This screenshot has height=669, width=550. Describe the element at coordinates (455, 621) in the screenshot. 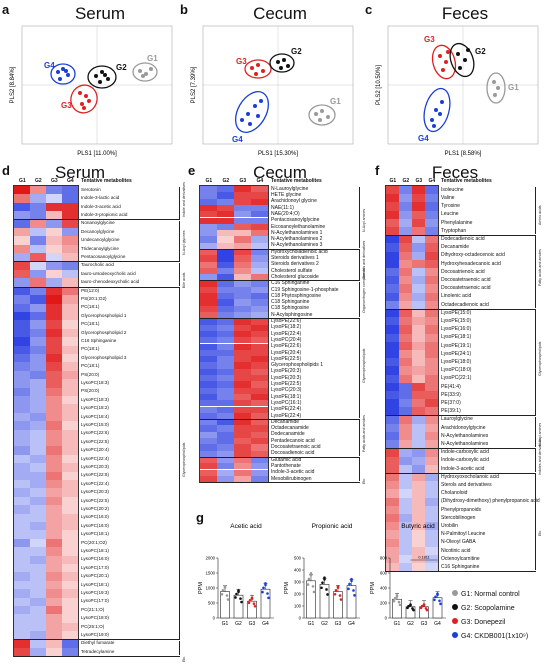

I see `legend-marker-g3` at that location.